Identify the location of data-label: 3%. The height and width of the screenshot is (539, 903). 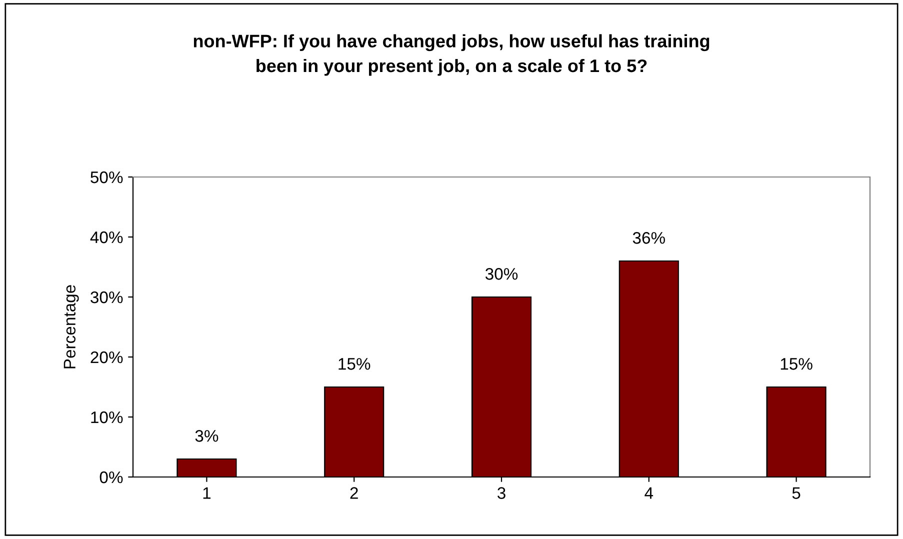
(206, 436).